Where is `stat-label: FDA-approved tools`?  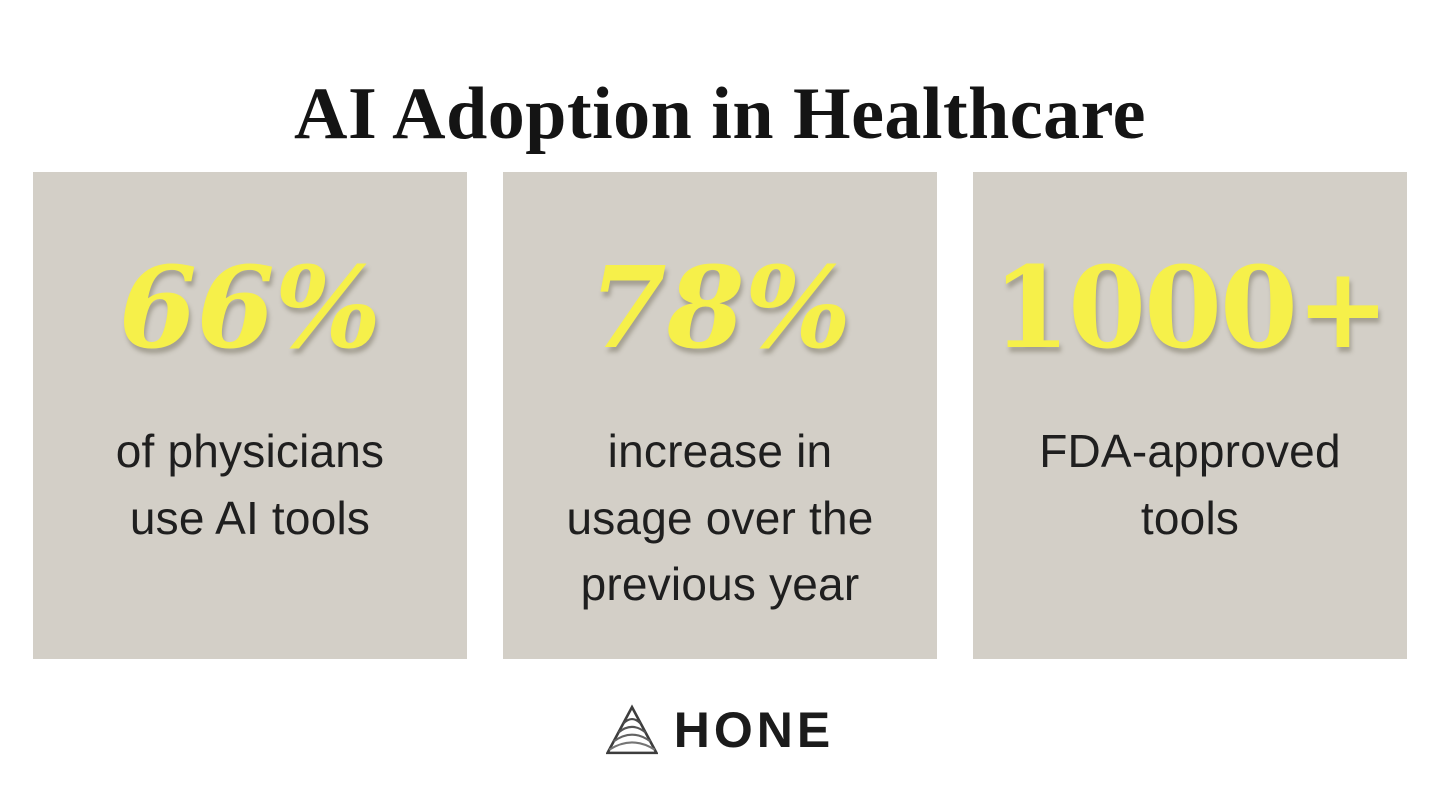 stat-label: FDA-approved tools is located at coordinates (1190, 484).